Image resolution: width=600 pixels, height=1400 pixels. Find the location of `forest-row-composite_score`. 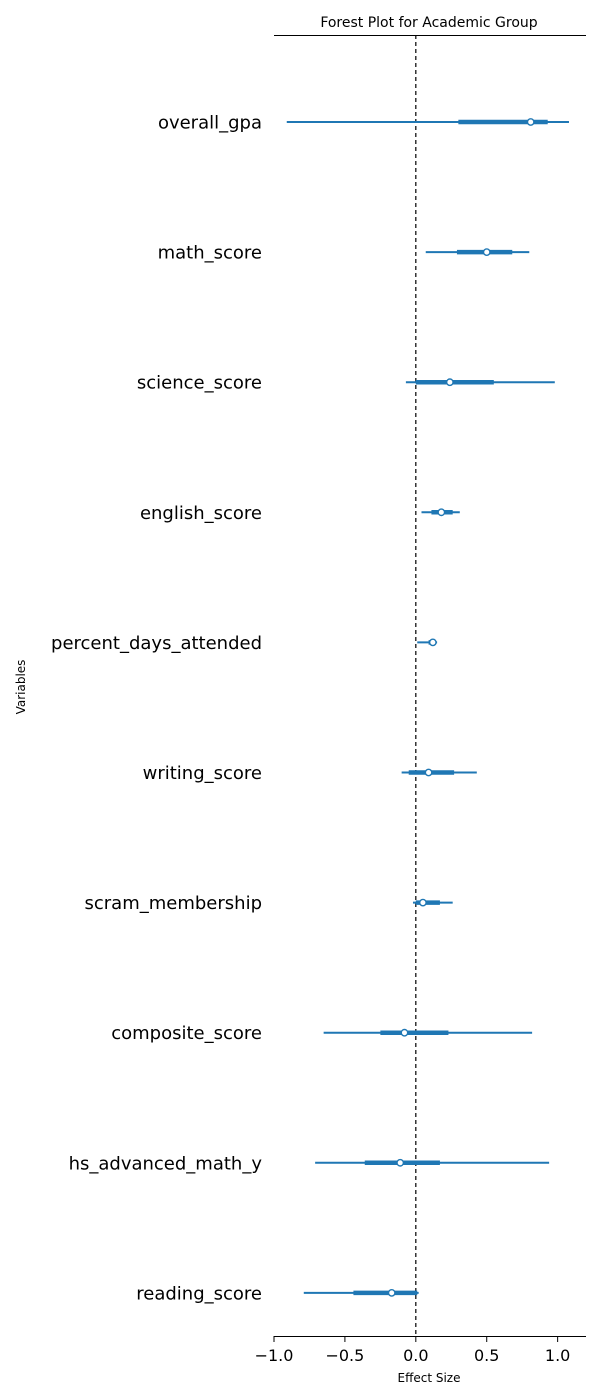

forest-row-composite_score is located at coordinates (428, 1032).